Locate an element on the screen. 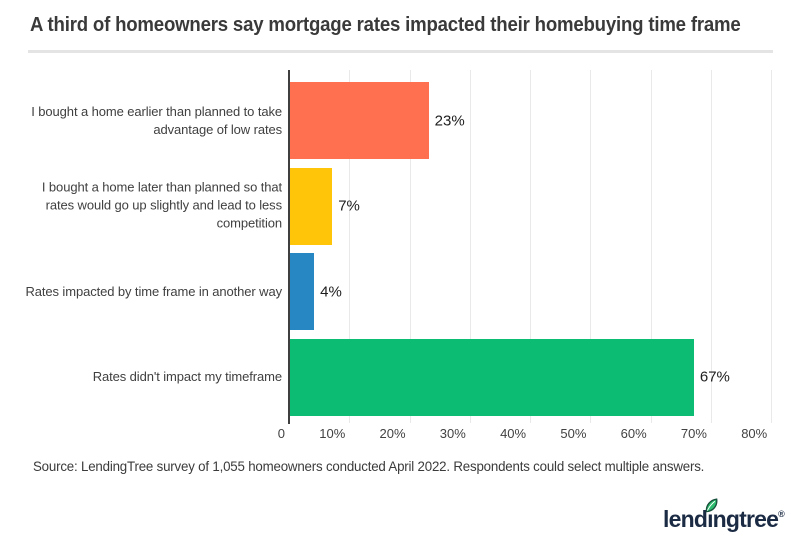  logo-text: lendıngtree is located at coordinates (721, 519).